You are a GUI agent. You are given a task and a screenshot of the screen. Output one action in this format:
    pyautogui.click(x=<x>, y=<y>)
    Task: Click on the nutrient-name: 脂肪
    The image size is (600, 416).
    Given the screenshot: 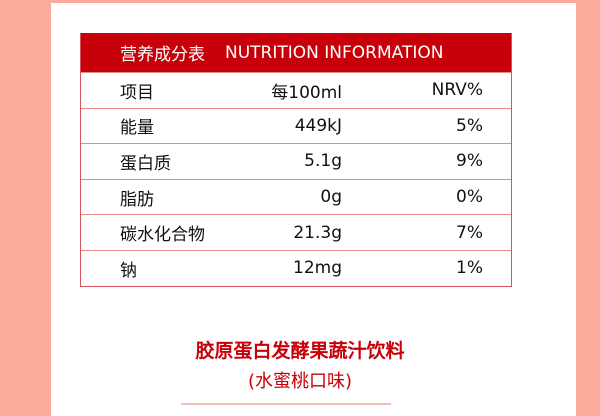 What is the action you would take?
    pyautogui.click(x=137, y=199)
    